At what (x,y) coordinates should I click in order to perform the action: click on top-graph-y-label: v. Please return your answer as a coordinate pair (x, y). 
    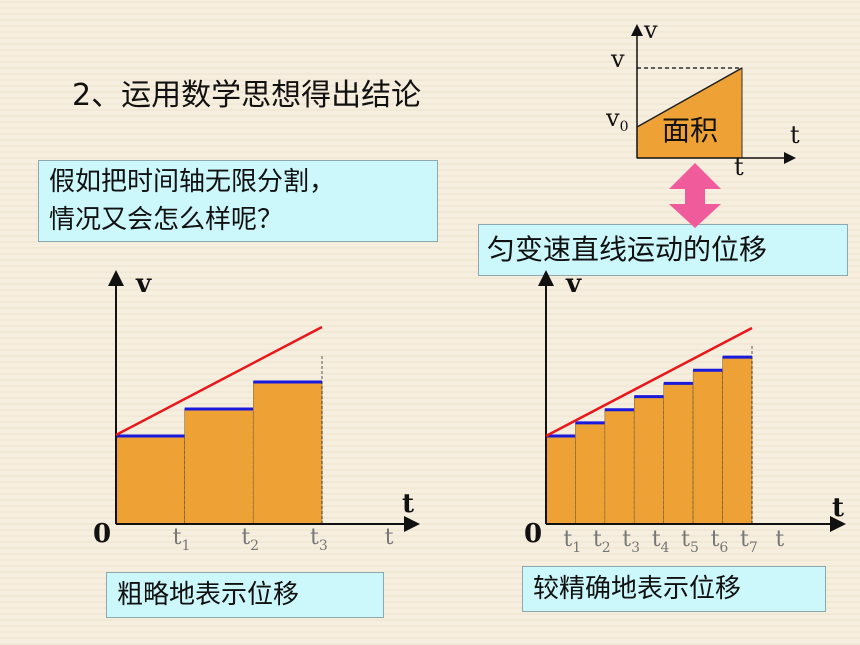
    Looking at the image, I should click on (650, 30).